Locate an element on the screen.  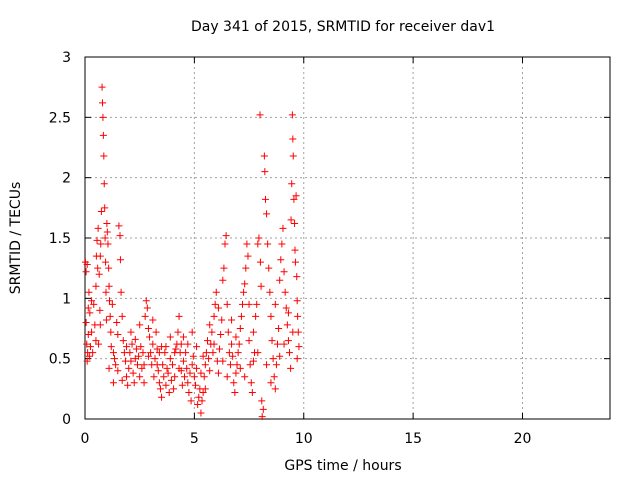
y-tick-label: 0.5 is located at coordinates (60, 360).